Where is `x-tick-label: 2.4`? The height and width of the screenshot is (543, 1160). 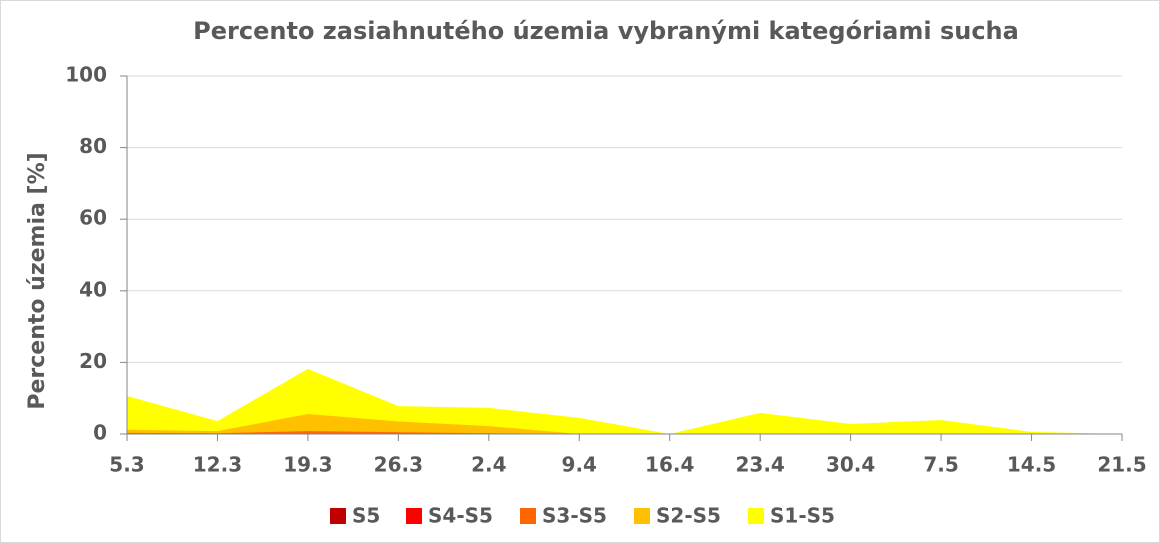
x-tick-label: 2.4 is located at coordinates (488, 465).